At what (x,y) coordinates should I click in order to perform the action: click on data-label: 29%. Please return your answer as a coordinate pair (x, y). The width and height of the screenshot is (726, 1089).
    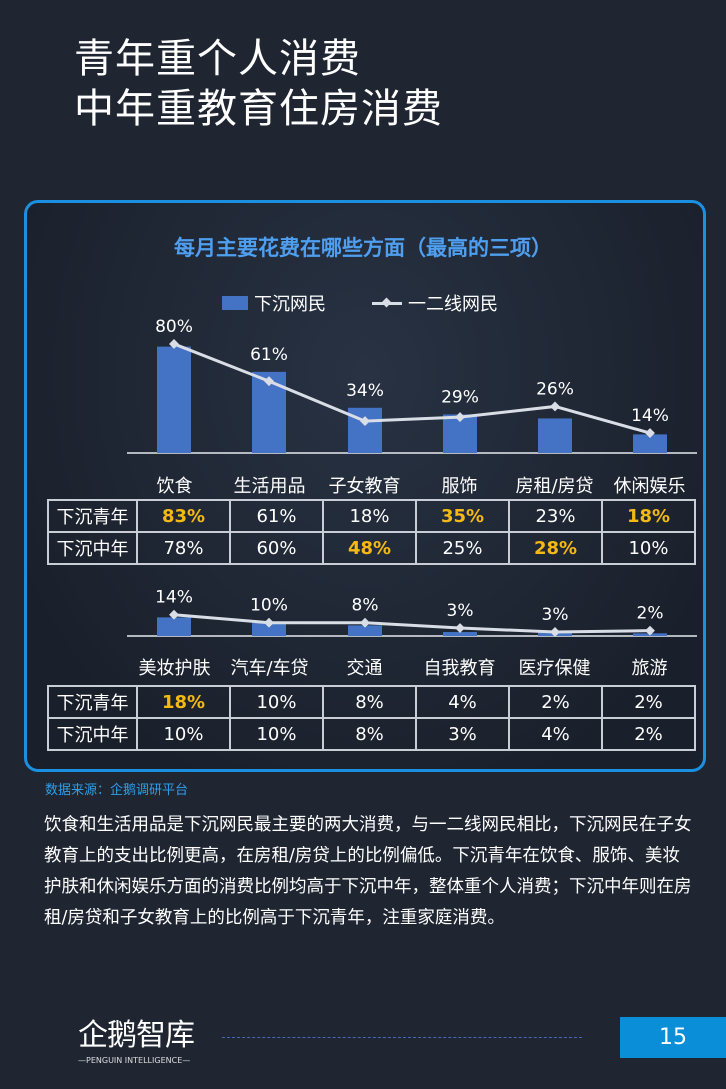
    Looking at the image, I should click on (460, 397).